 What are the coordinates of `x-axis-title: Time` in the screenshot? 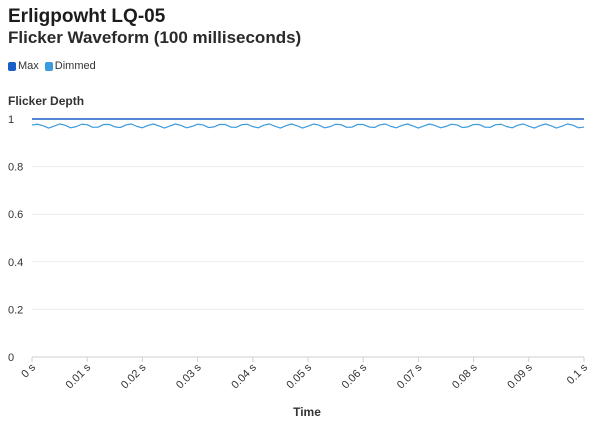 It's located at (307, 412).